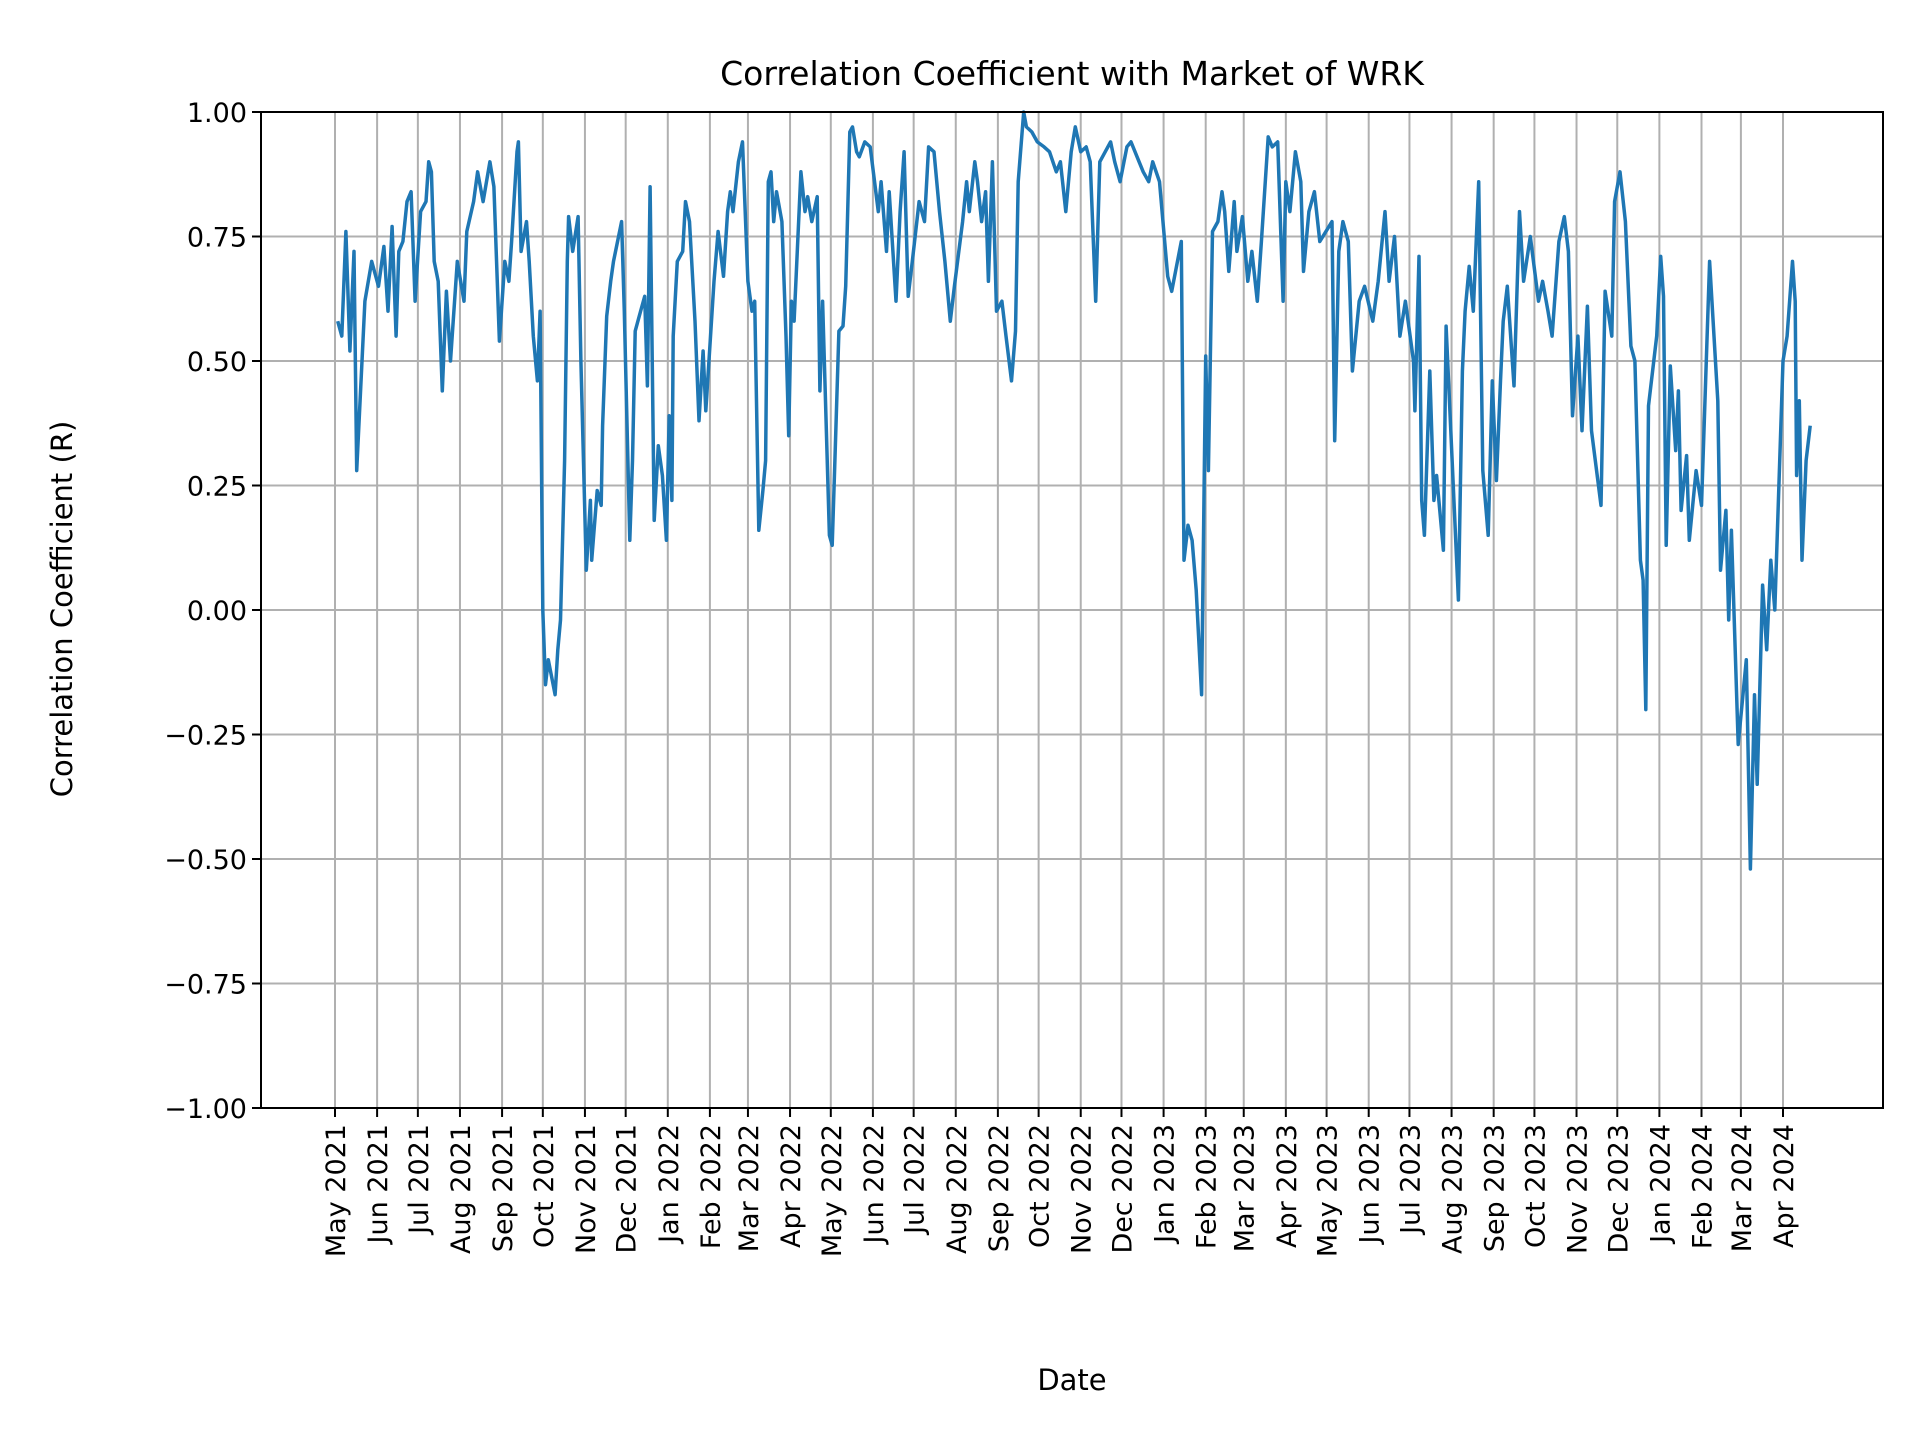 The image size is (1920, 1440). Describe the element at coordinates (503, 1188) in the screenshot. I see `x-tick-label: Sep 2021` at that location.